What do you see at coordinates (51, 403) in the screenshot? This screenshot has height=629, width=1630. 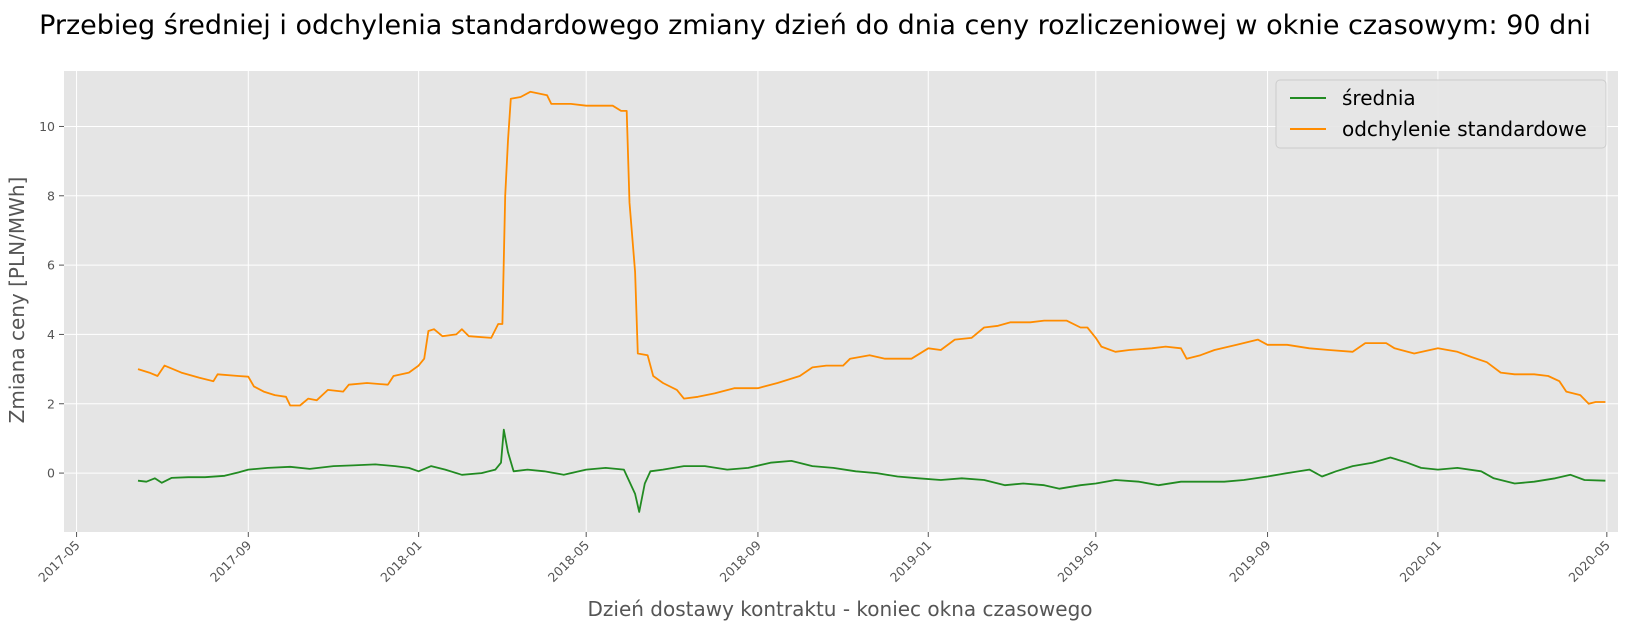 I see `y-tick-label: 2` at bounding box center [51, 403].